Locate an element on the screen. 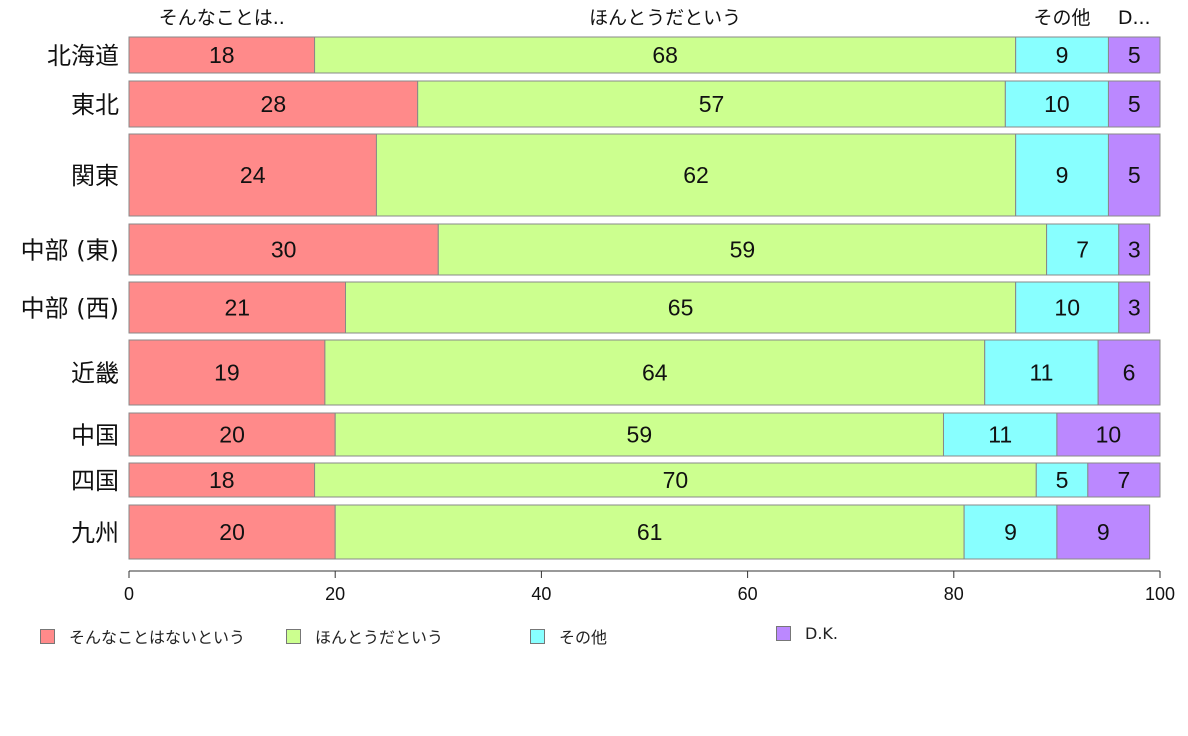 The height and width of the screenshot is (736, 1188). legend-label: そんなことはないという is located at coordinates (157, 637).